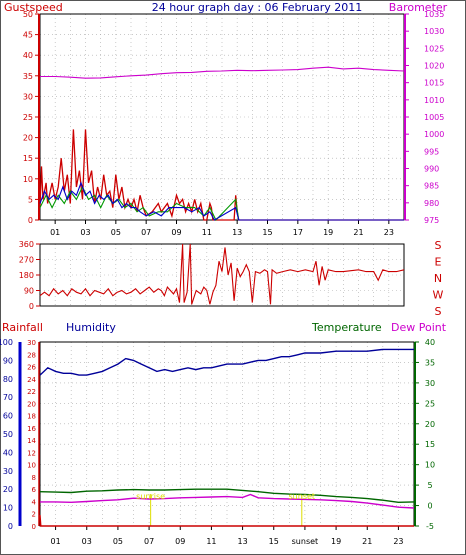 The height and width of the screenshot is (555, 466). What do you see at coordinates (30, 220) in the screenshot?
I see `gust-tick-label: 0` at bounding box center [30, 220].